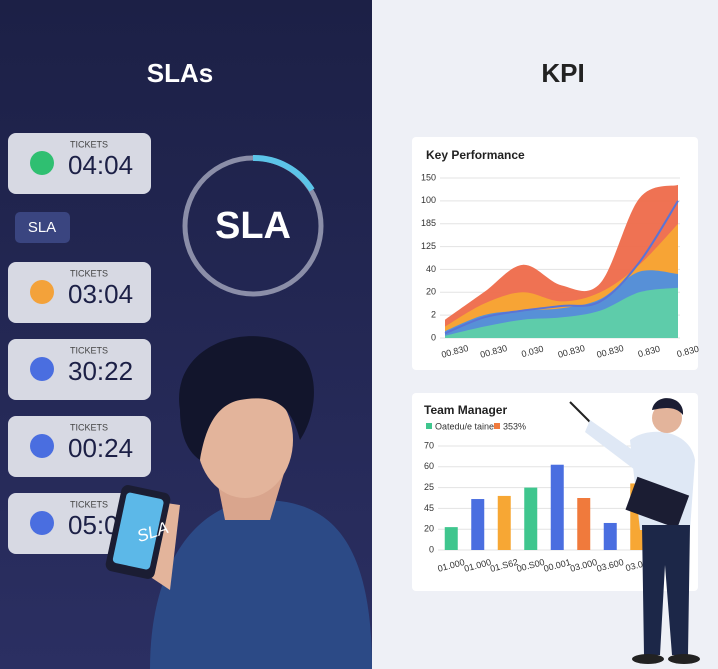 The image size is (718, 669). I want to click on y-tick-label: 45, so click(429, 508).